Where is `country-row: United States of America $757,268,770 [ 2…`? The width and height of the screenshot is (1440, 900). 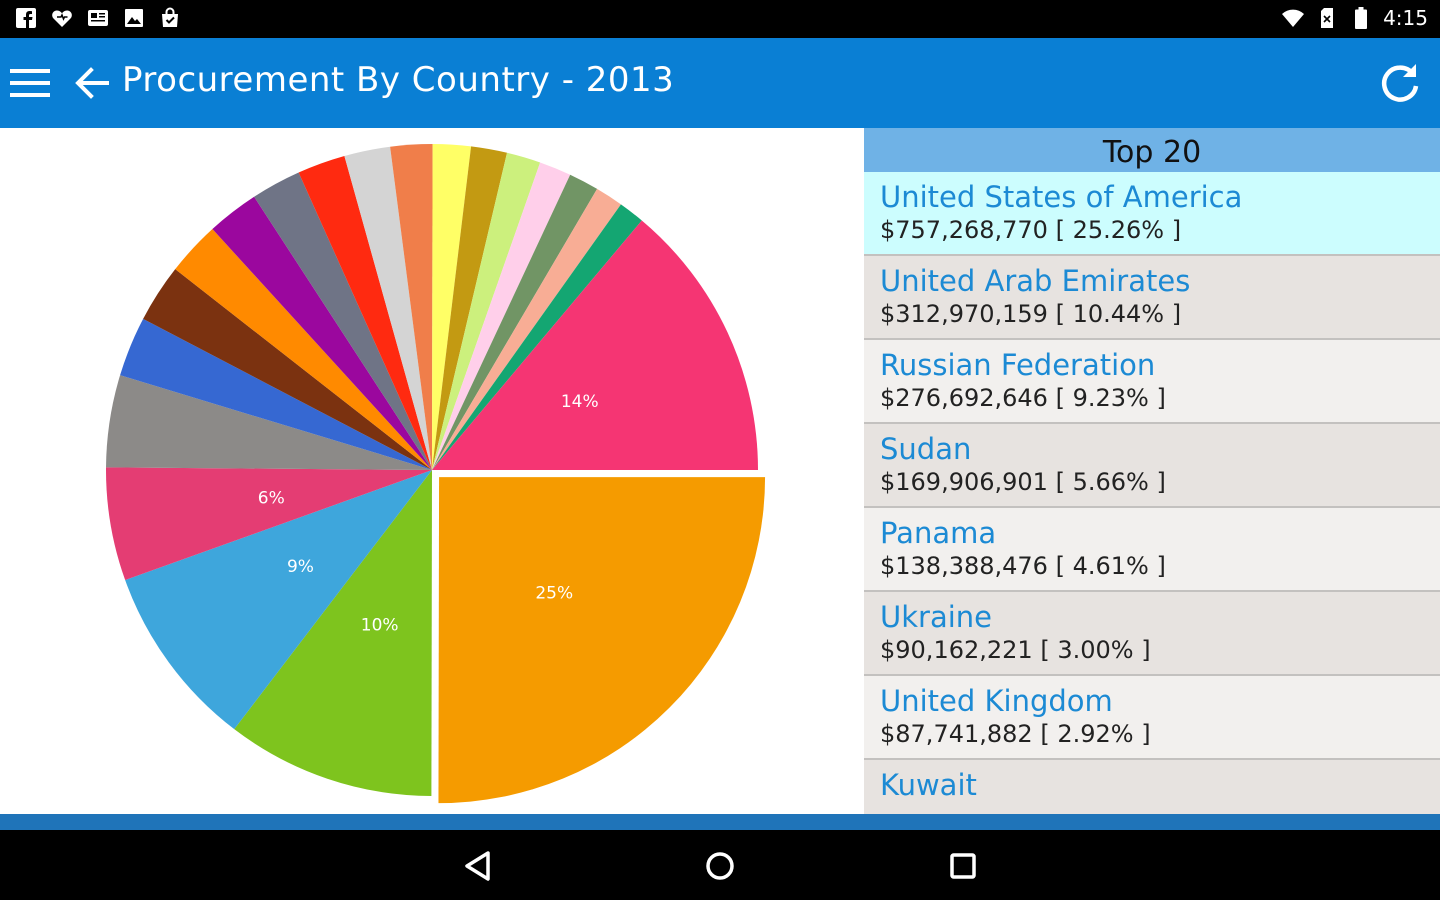 country-row: United States of America $757,268,770 [ 2… is located at coordinates (1152, 214).